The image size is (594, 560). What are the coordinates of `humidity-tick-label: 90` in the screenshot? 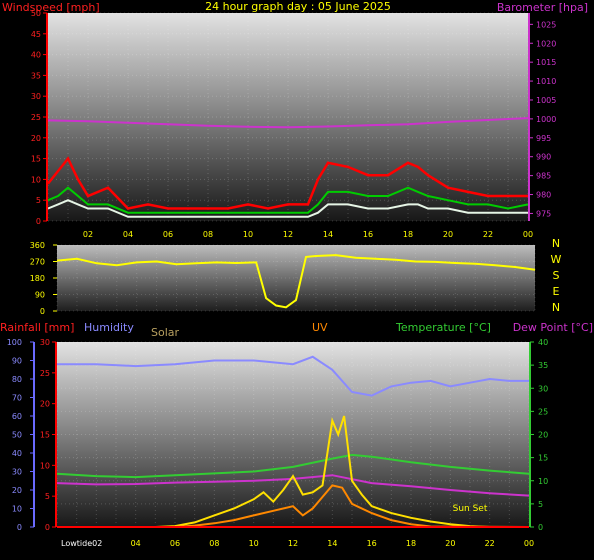 It's located at (17, 361).